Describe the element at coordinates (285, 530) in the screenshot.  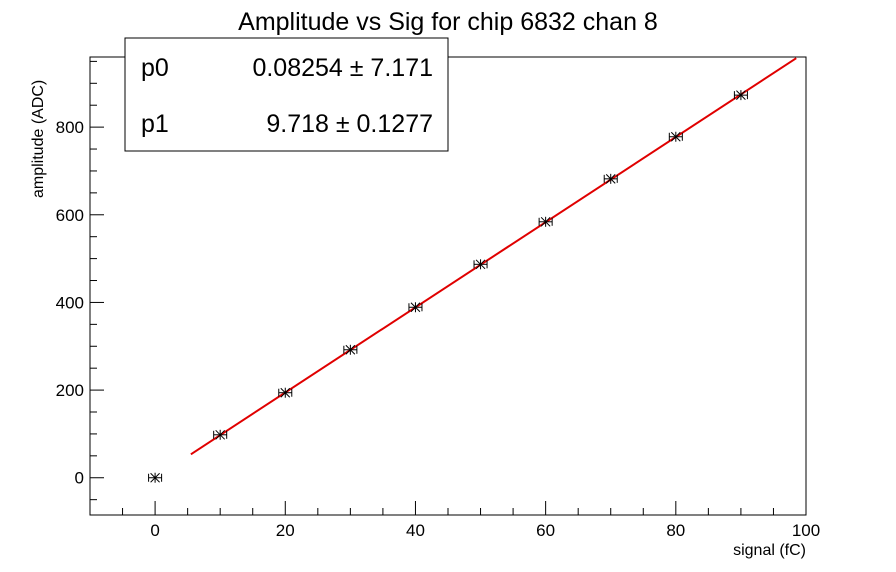
I see `x-tick-label: 20` at that location.